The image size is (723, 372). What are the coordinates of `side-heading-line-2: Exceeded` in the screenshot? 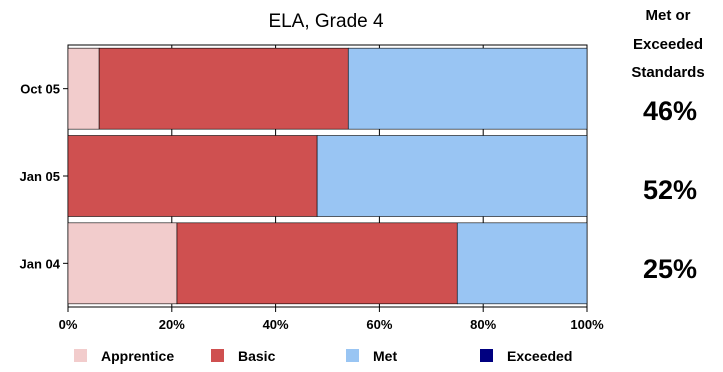 It's located at (668, 44).